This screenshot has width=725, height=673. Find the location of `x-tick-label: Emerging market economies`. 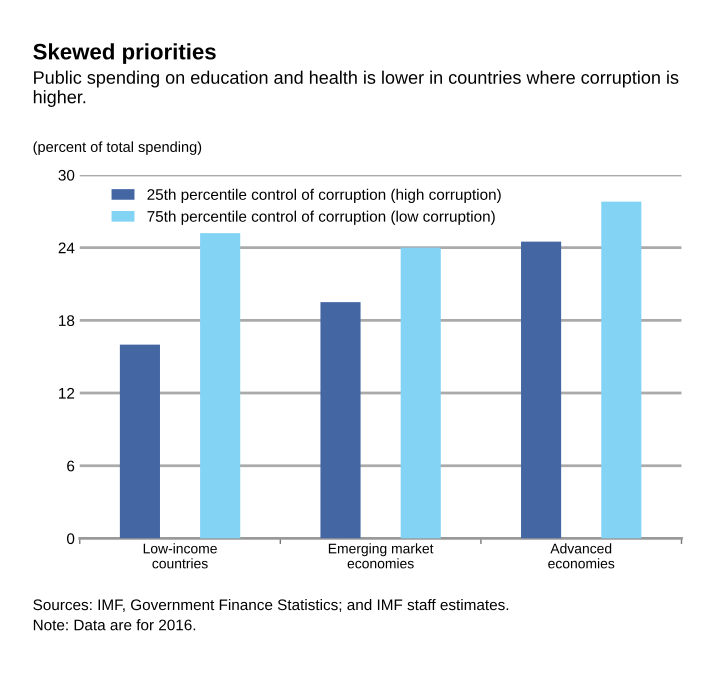

x-tick-label: Emerging market economies is located at coordinates (381, 555).